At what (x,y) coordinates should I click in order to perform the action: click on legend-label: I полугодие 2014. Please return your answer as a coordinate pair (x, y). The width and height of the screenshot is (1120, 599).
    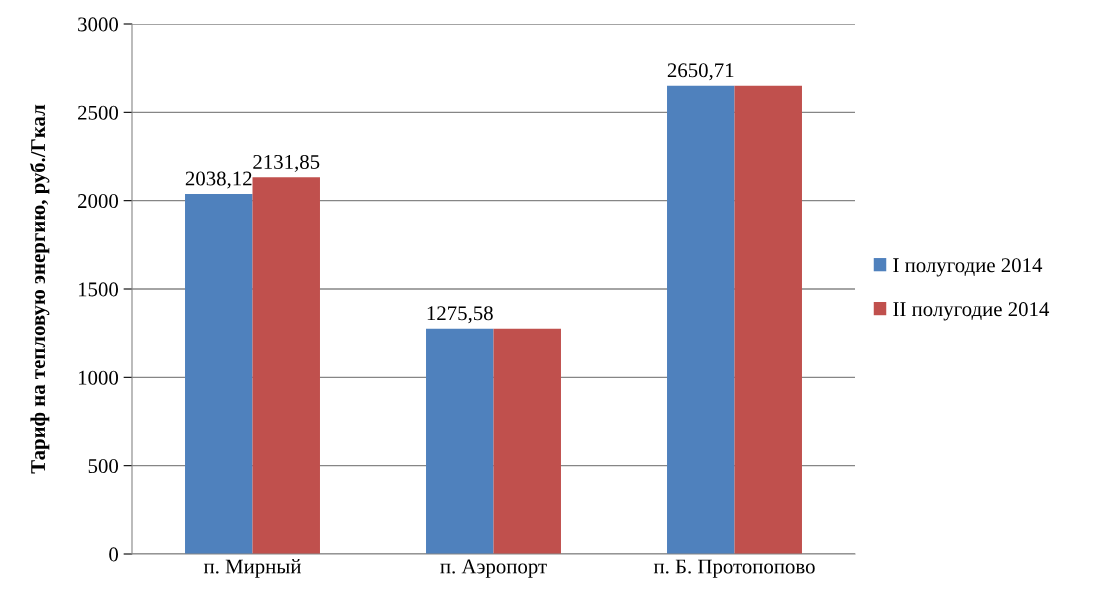
    Looking at the image, I should click on (968, 267).